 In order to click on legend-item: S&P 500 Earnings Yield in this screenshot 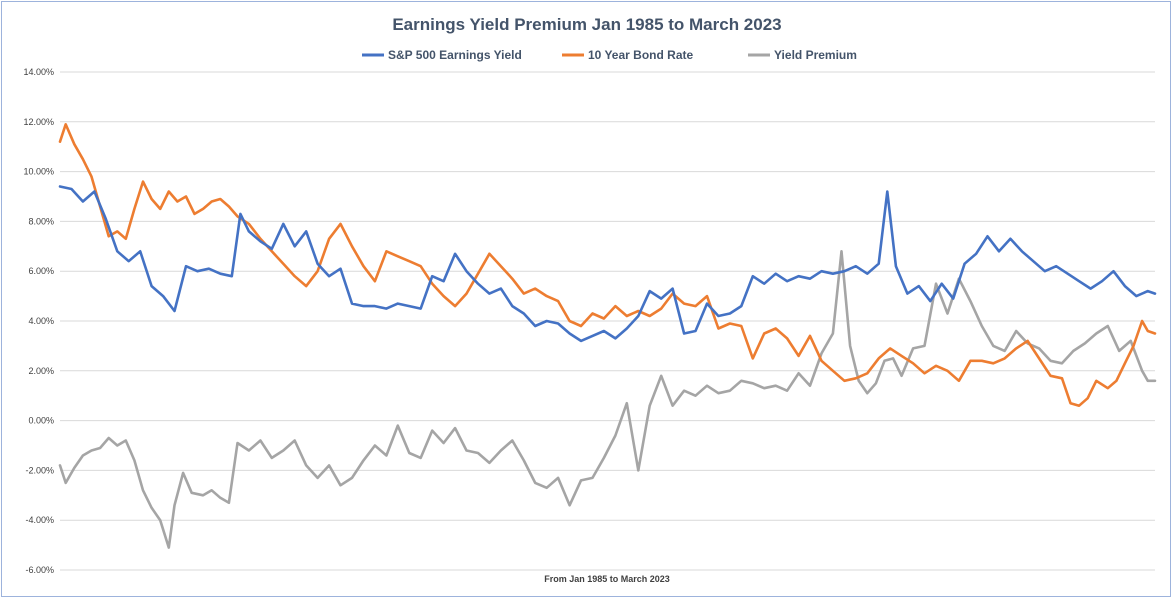, I will do `click(442, 55)`.